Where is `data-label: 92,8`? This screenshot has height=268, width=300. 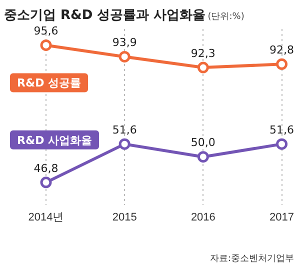
data-label: 92,8 is located at coordinates (282, 50).